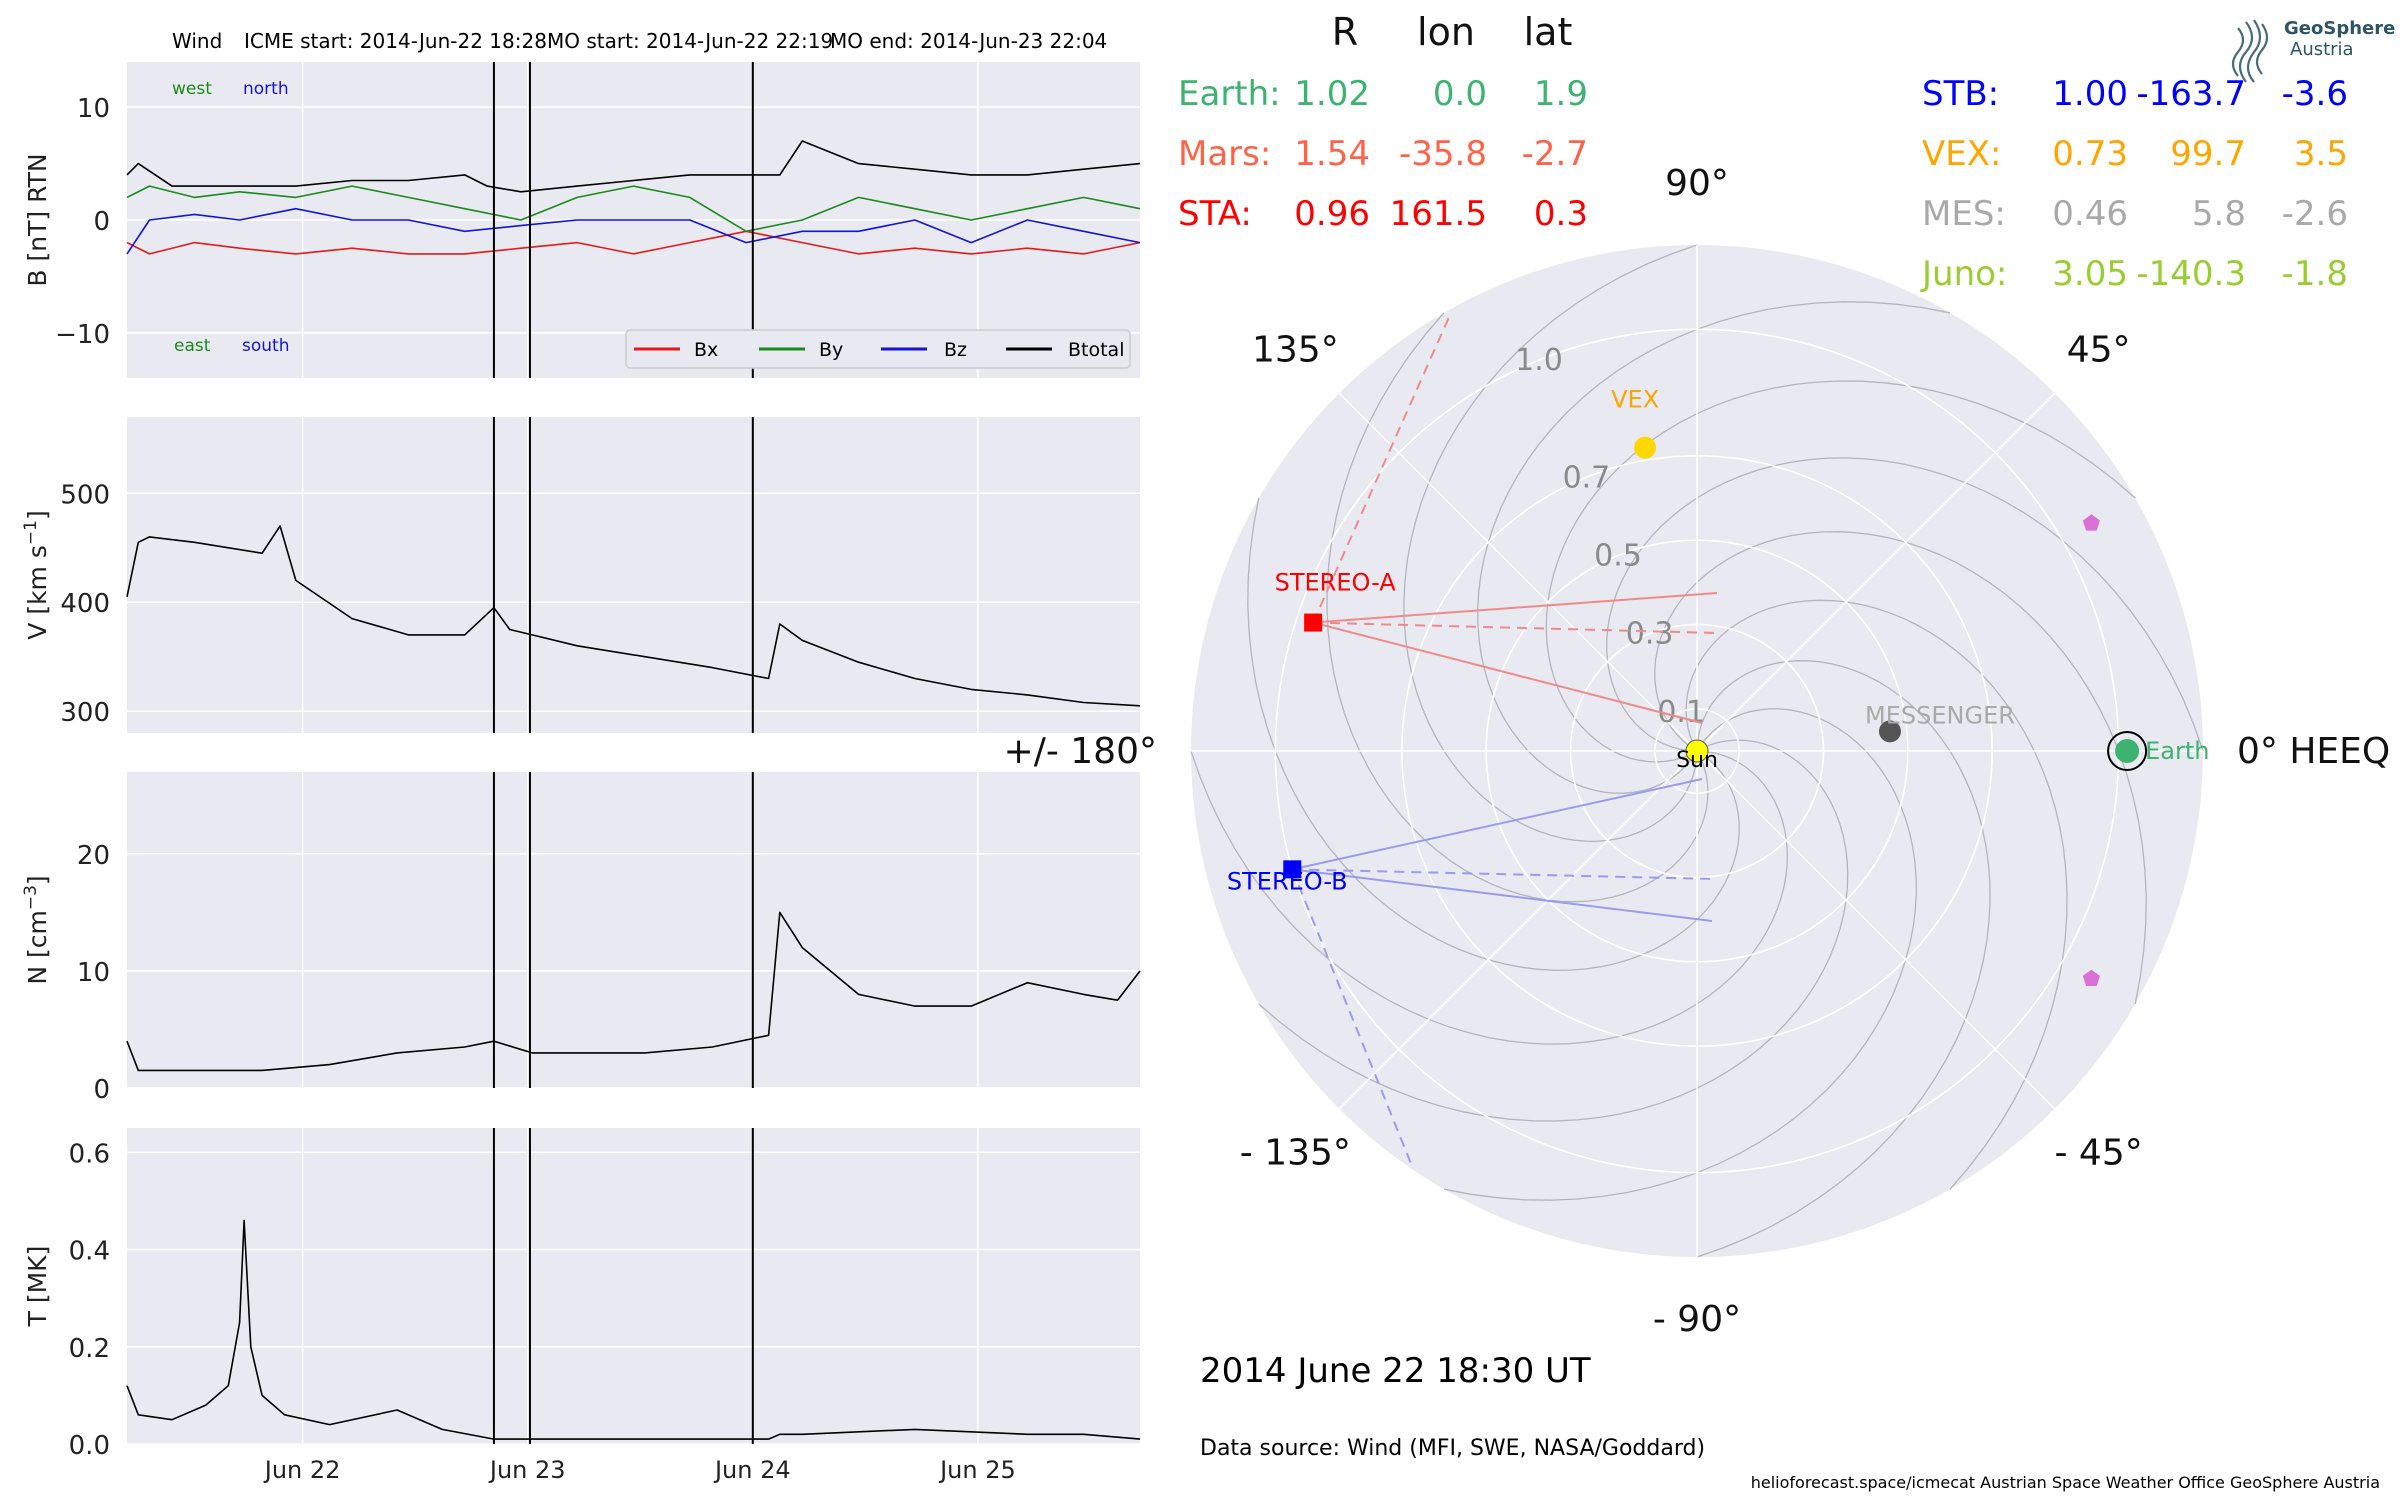 The height and width of the screenshot is (1500, 2400). I want to click on angle-label-am45: - 45°, so click(2099, 1153).